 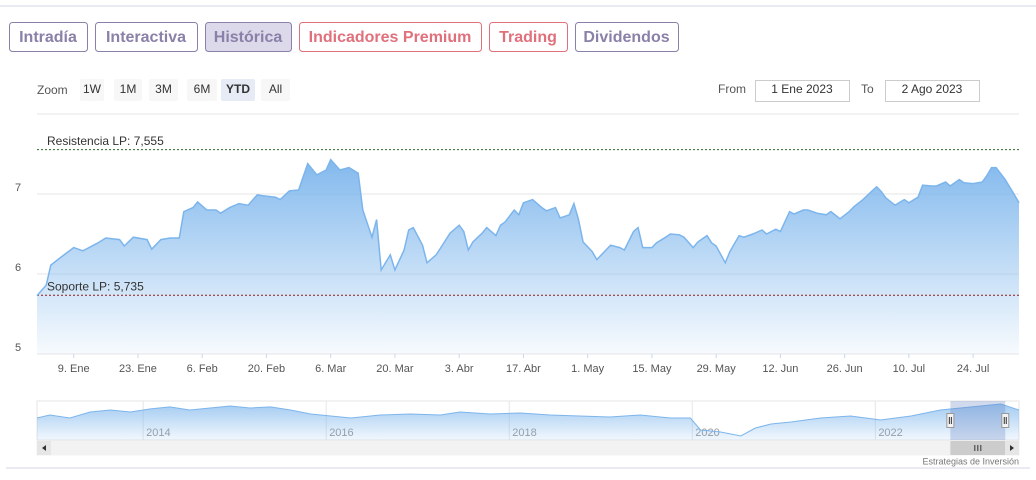 What do you see at coordinates (395, 369) in the screenshot?
I see `x-tick-label: 20. Mar` at bounding box center [395, 369].